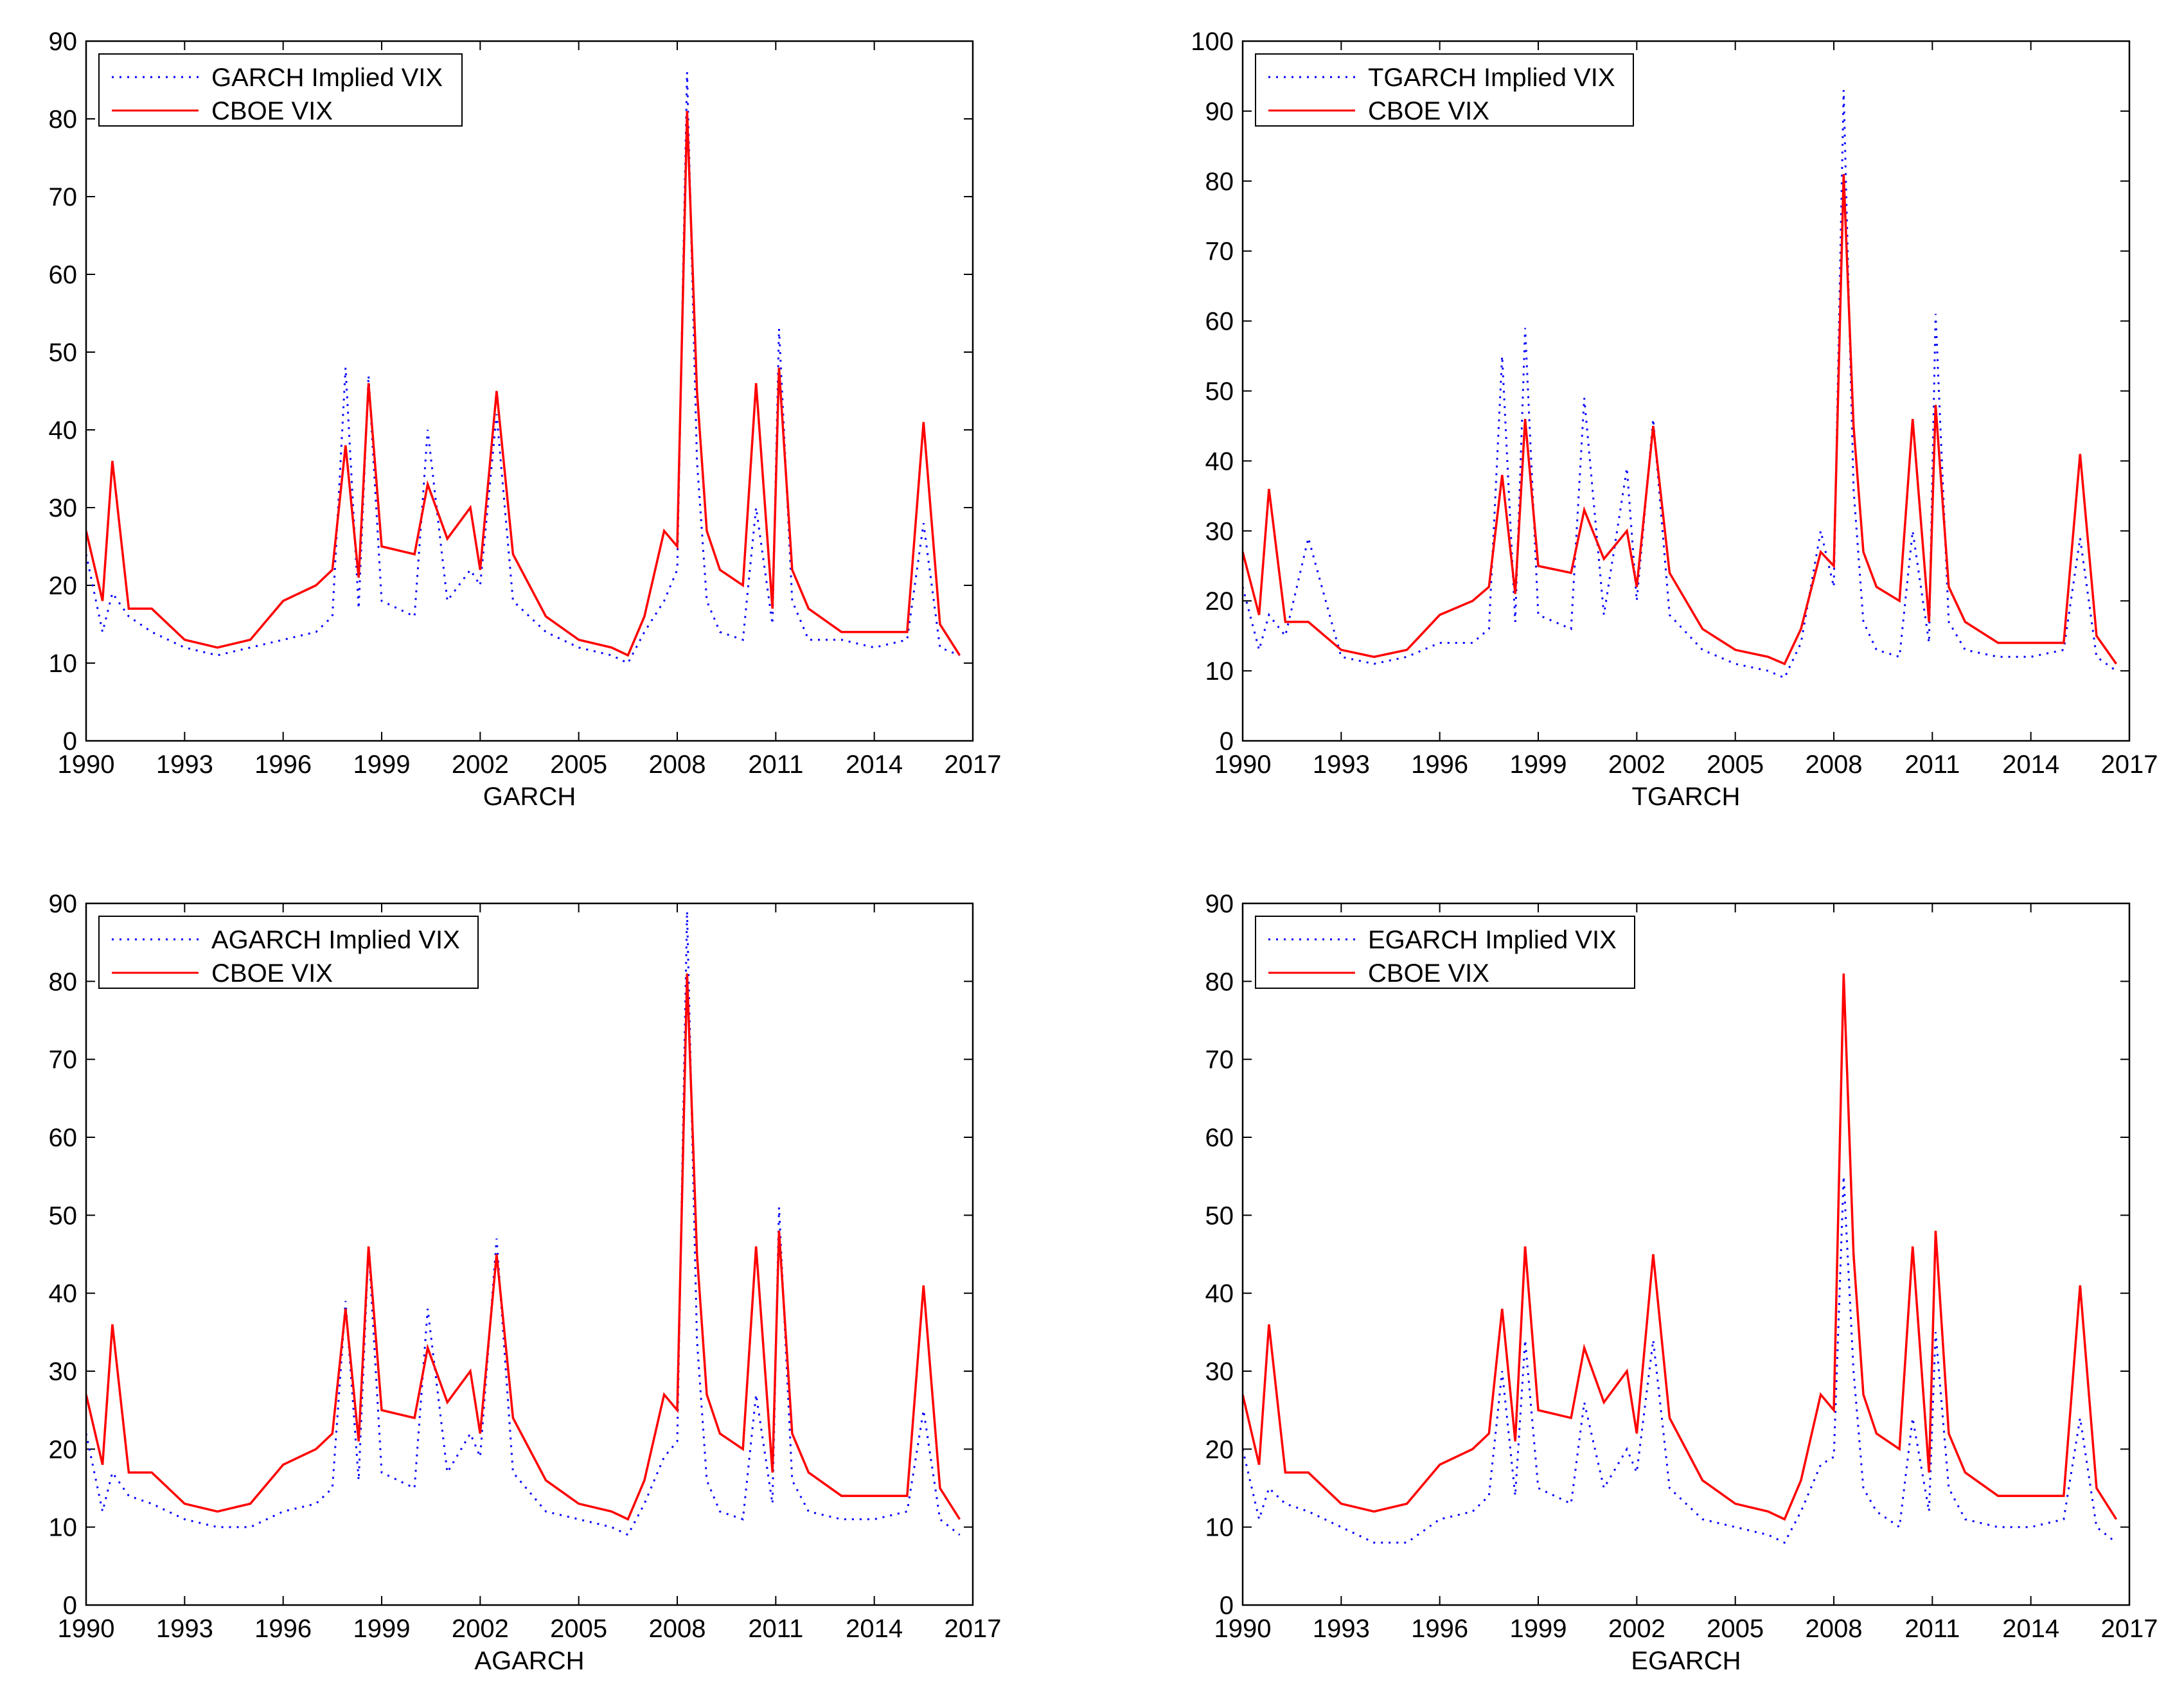  Describe the element at coordinates (1686, 1661) in the screenshot. I see `x-axis-label: EGARCH` at that location.